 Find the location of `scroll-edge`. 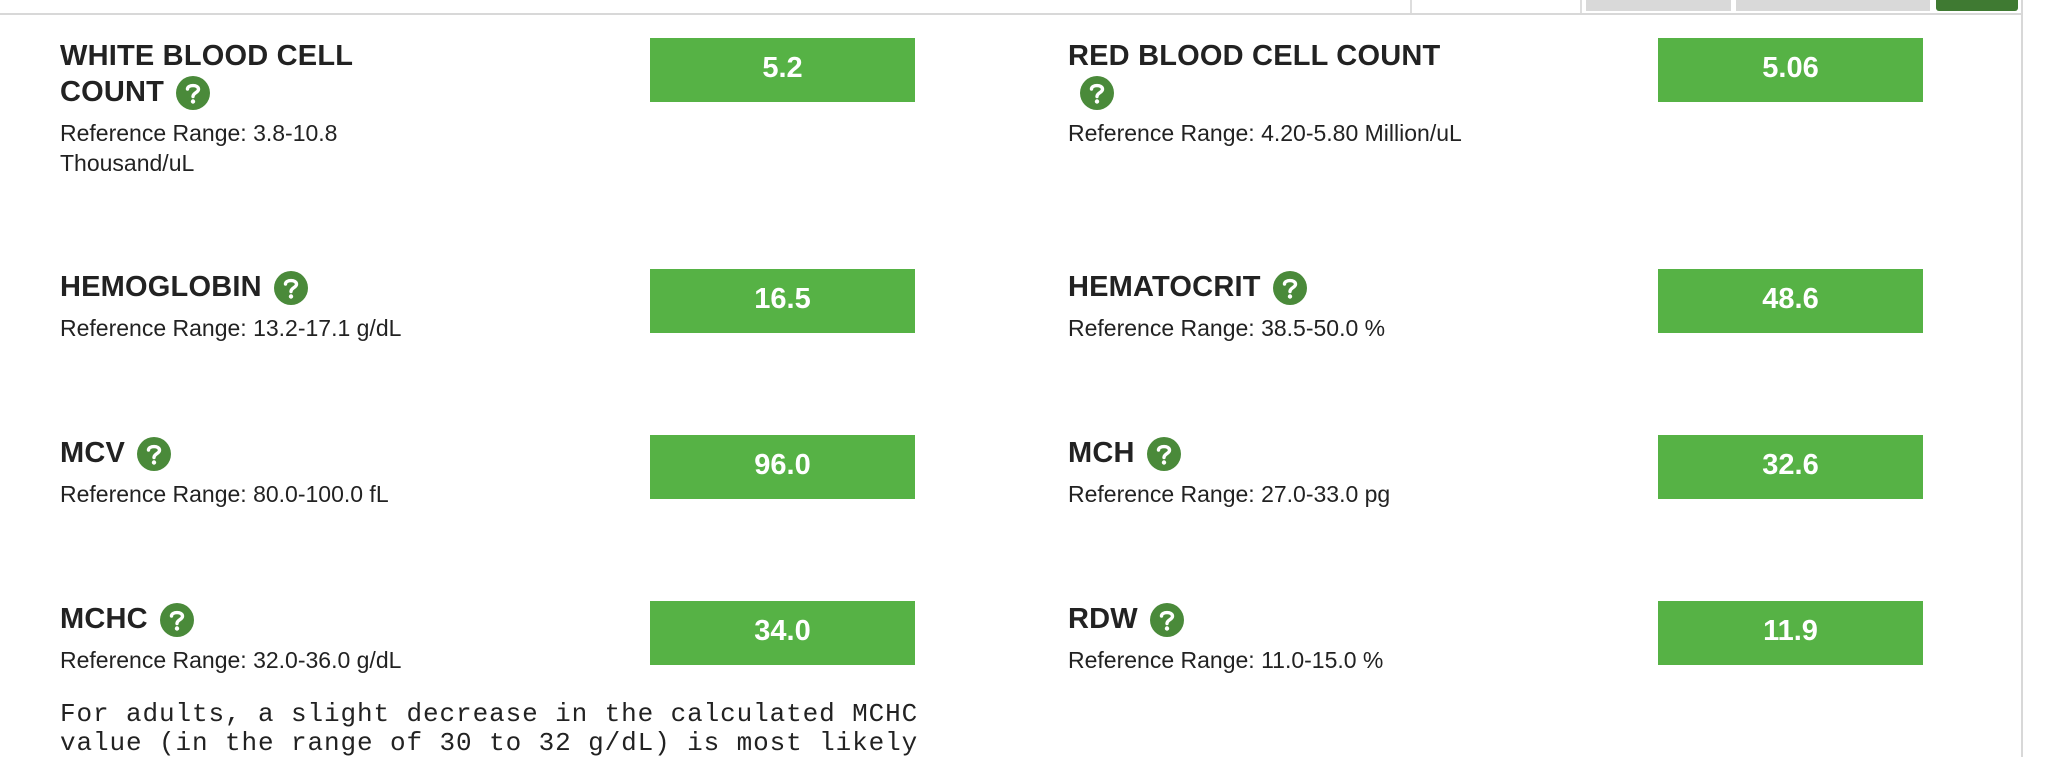

scroll-edge is located at coordinates (2022, 378).